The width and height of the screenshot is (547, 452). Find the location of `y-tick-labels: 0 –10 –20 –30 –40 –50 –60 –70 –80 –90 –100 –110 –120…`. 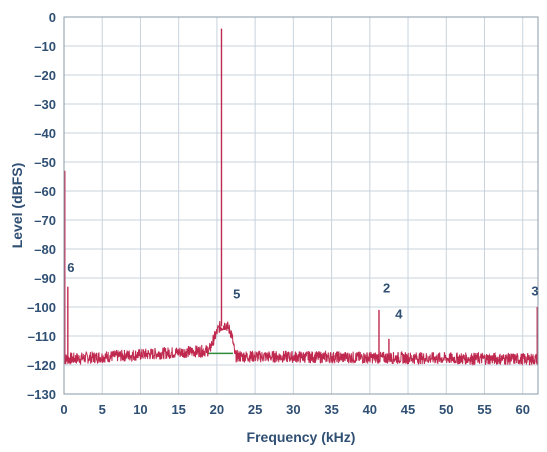

y-tick-labels: 0 –10 –20 –30 –40 –50 –60 –70 –80 –90 –100 –110 –120… is located at coordinates (41, 206).